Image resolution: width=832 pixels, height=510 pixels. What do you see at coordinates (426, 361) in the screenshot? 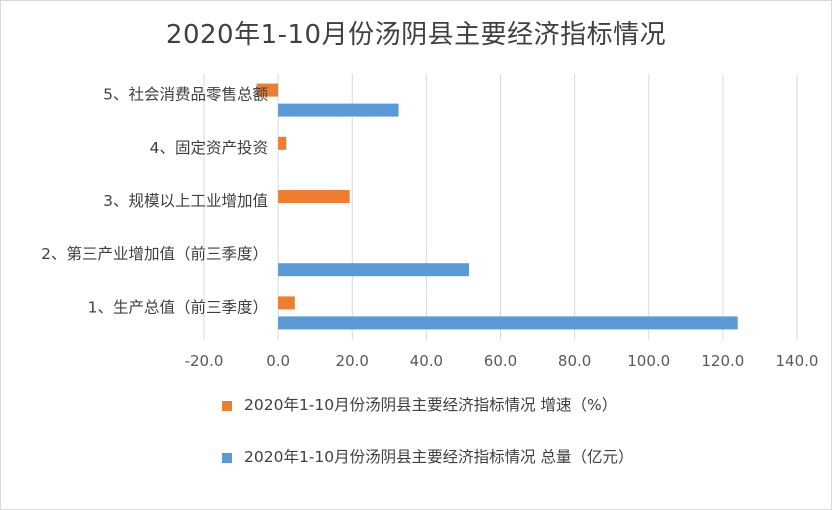
I see `x-tick-label-3: 40.0` at bounding box center [426, 361].